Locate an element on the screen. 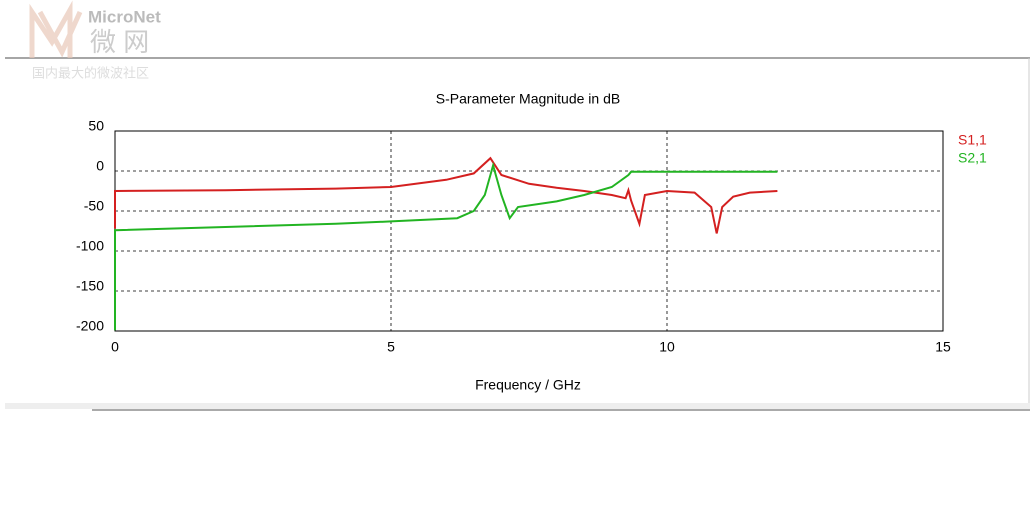 The image size is (1032, 520). x-tick-label: 10 is located at coordinates (667, 347).